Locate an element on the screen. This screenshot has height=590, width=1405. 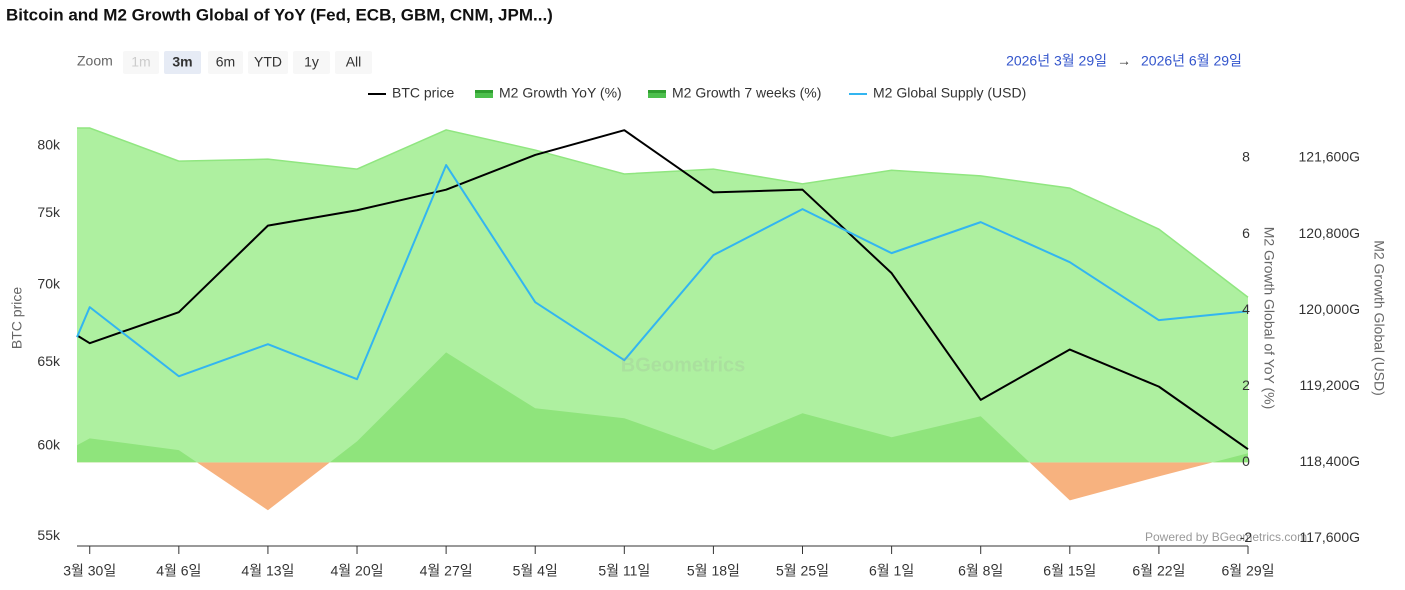
area-negative is located at coordinates (704, 486).